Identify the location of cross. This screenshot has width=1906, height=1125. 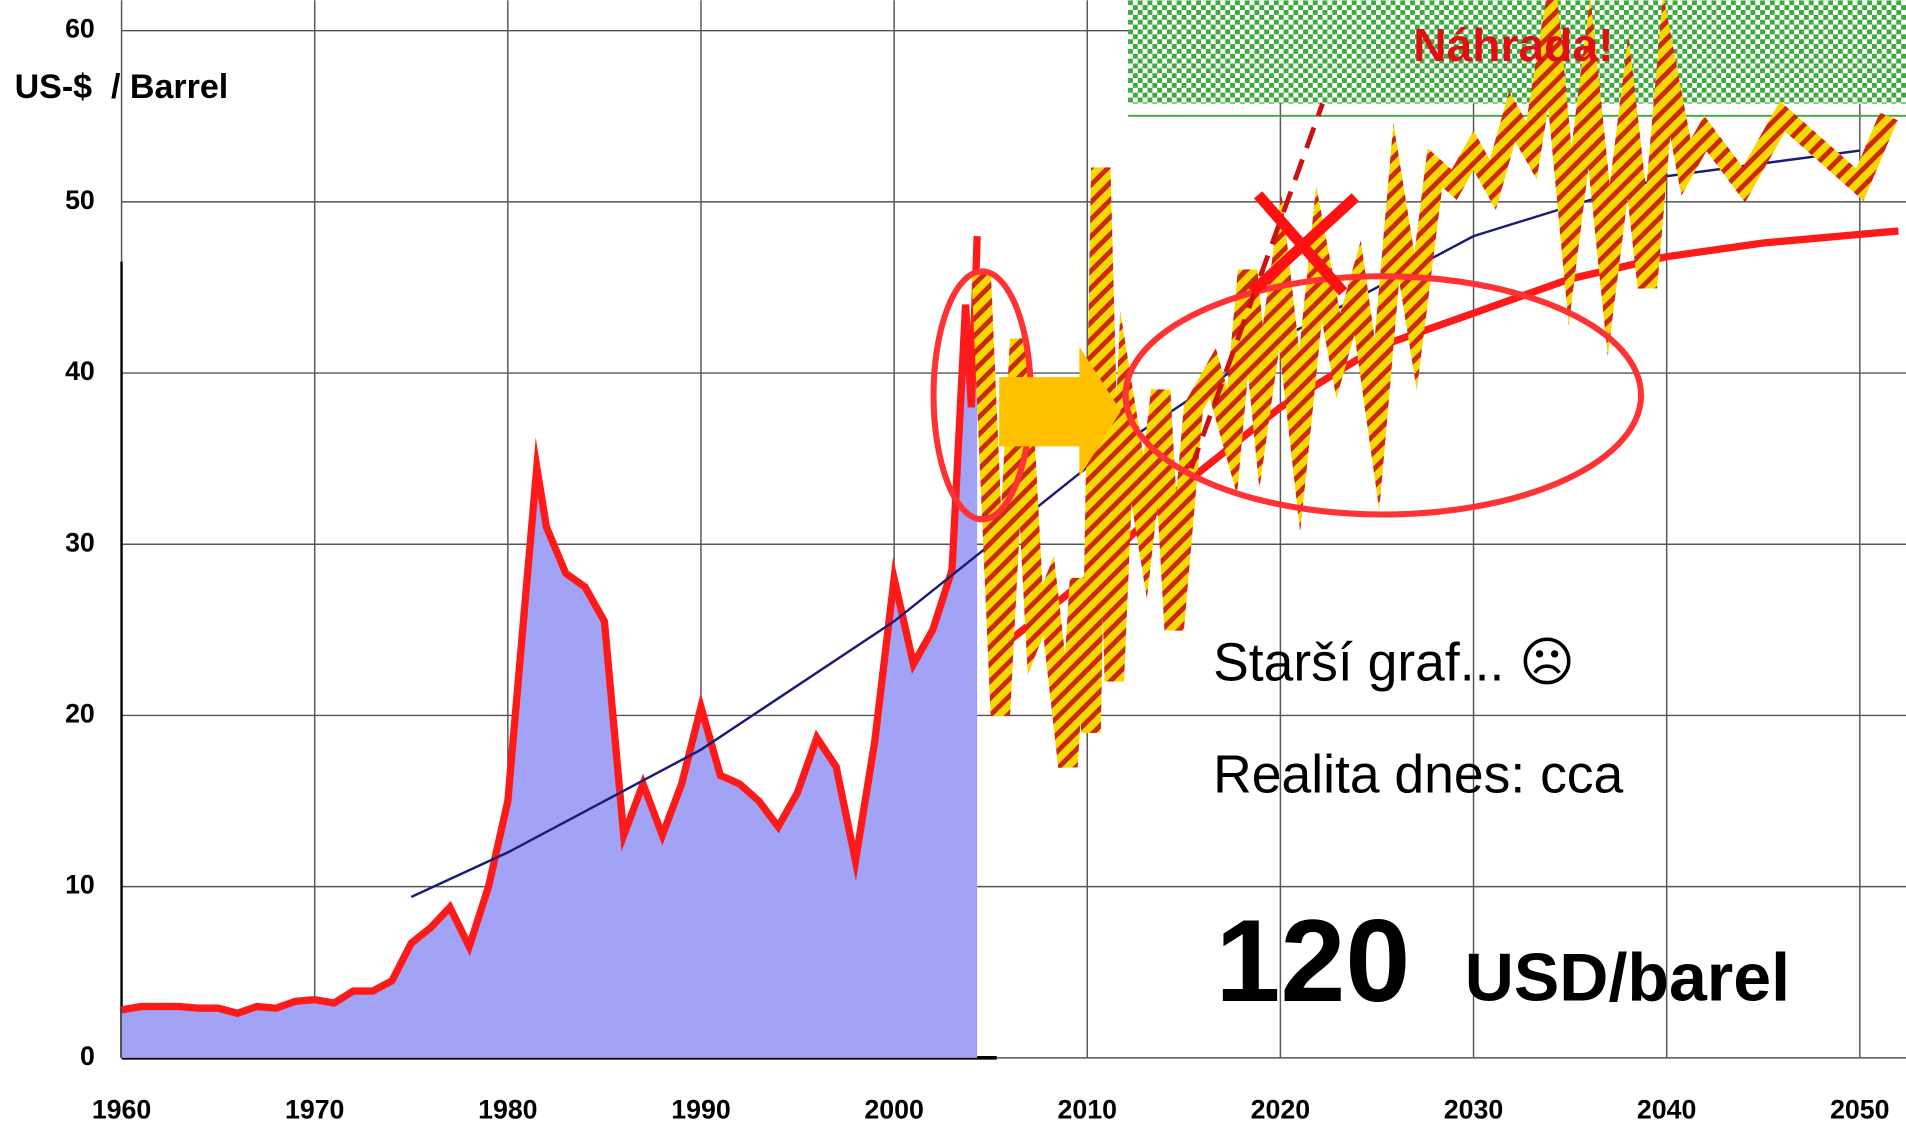
(1304, 244).